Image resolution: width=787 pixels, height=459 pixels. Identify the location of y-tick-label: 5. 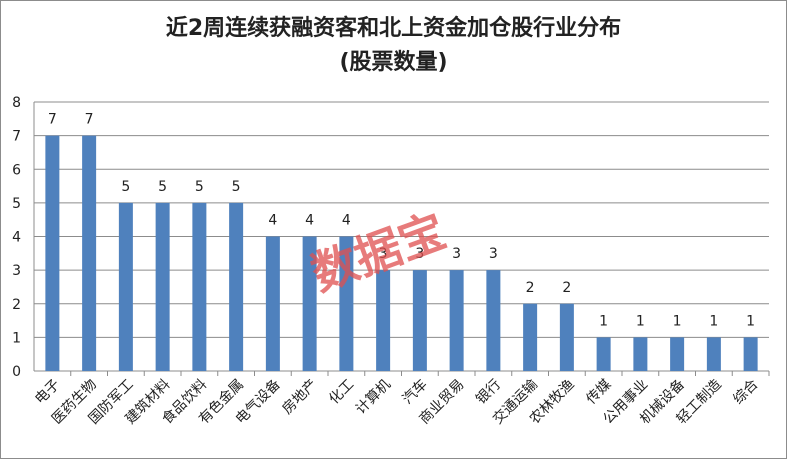
(16, 204).